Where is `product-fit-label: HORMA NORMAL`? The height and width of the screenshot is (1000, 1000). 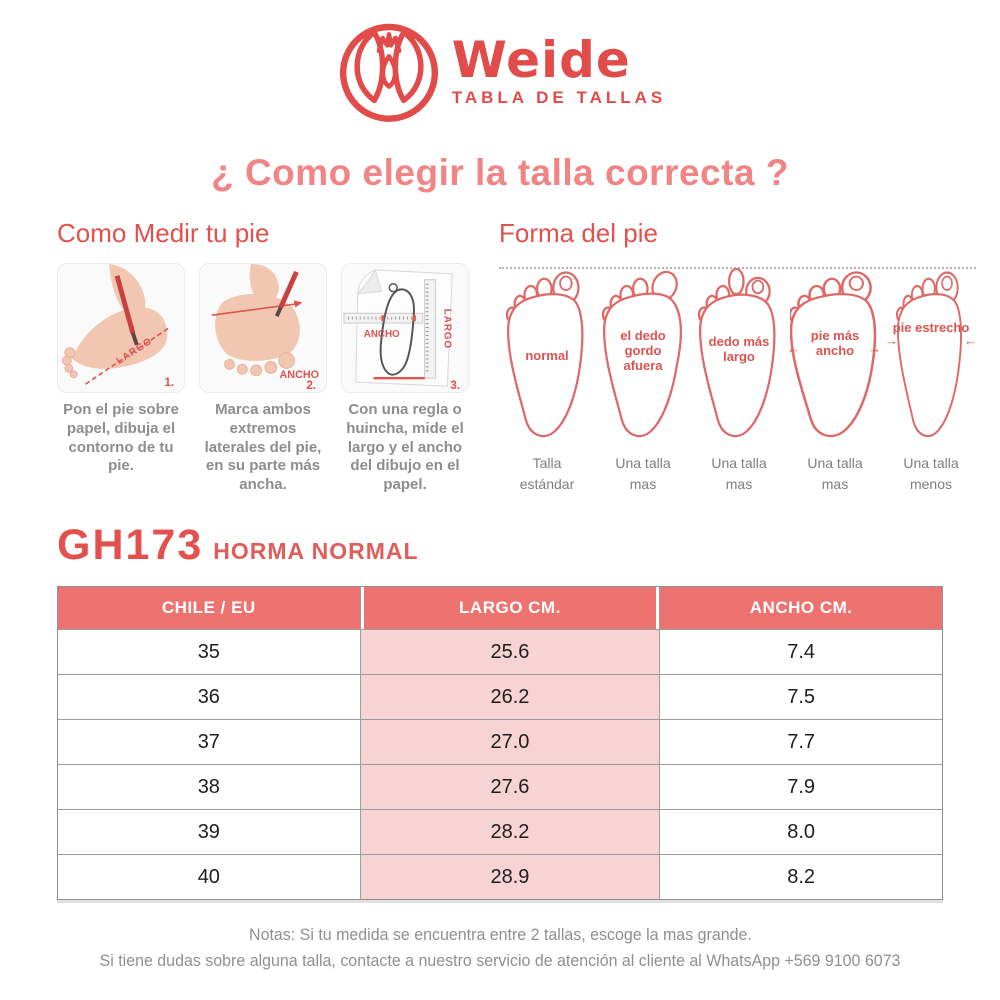
product-fit-label: HORMA NORMAL is located at coordinates (316, 551).